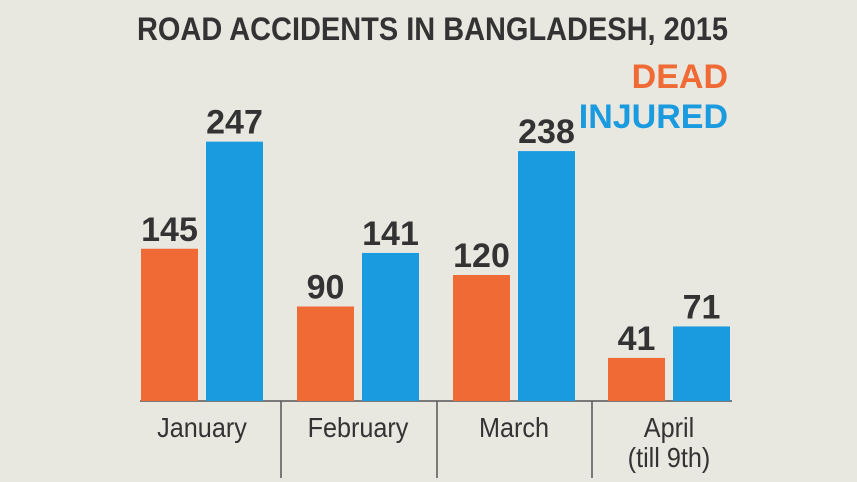 The image size is (857, 482). What do you see at coordinates (481, 256) in the screenshot?
I see `value-label: 120` at bounding box center [481, 256].